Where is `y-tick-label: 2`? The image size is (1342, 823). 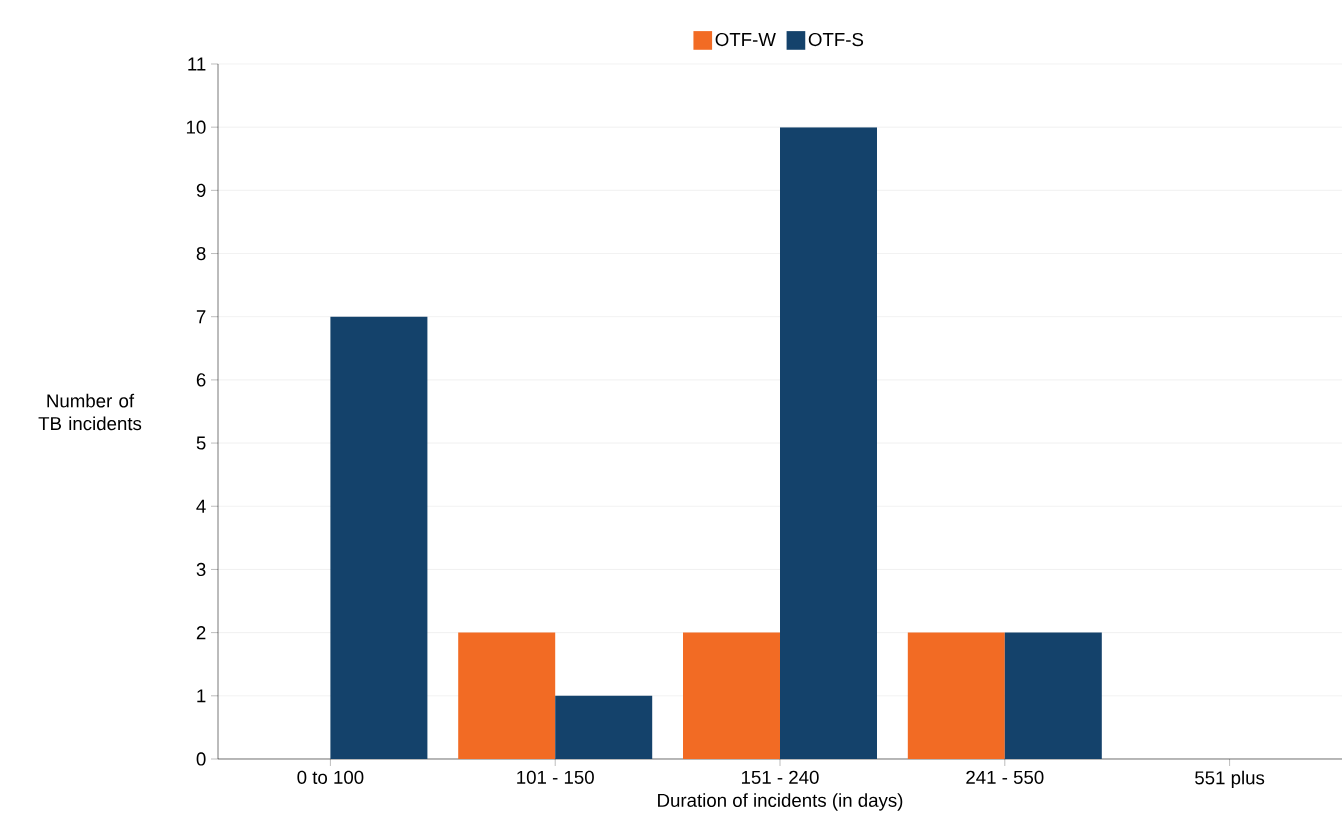 y-tick-label: 2 is located at coordinates (201, 633).